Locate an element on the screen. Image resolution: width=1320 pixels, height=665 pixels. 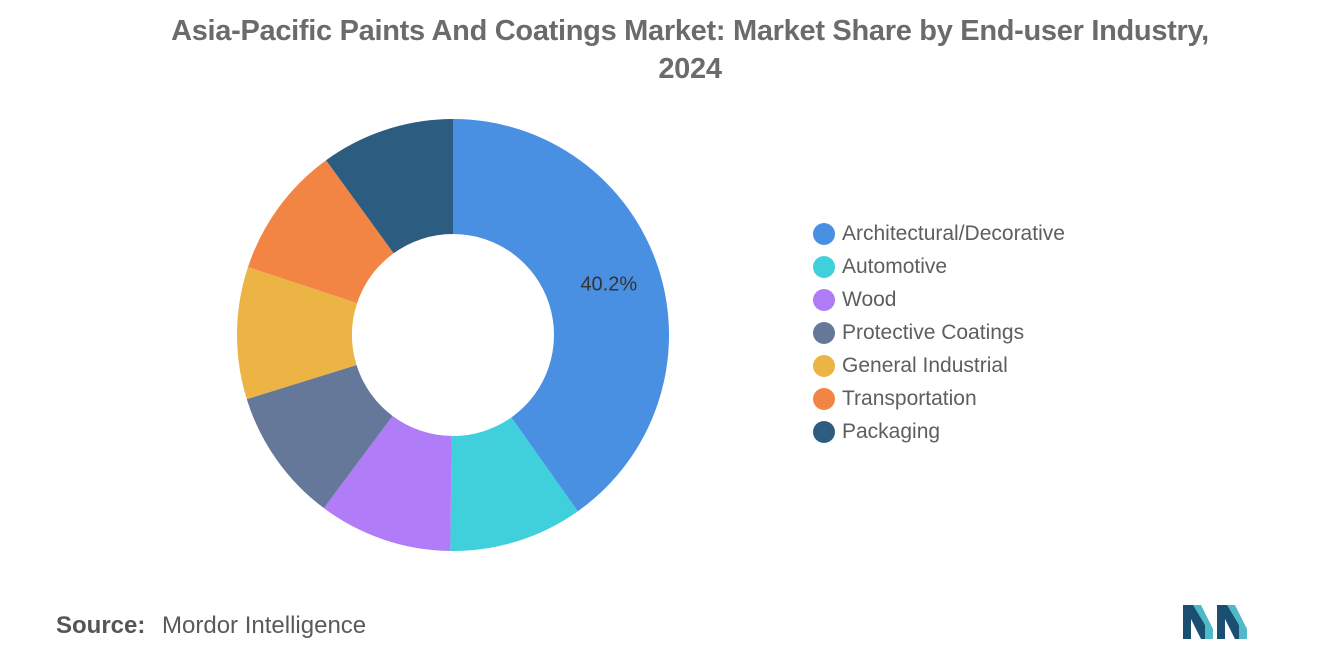
legend-item-general-industrial: General Industrial is located at coordinates (939, 365).